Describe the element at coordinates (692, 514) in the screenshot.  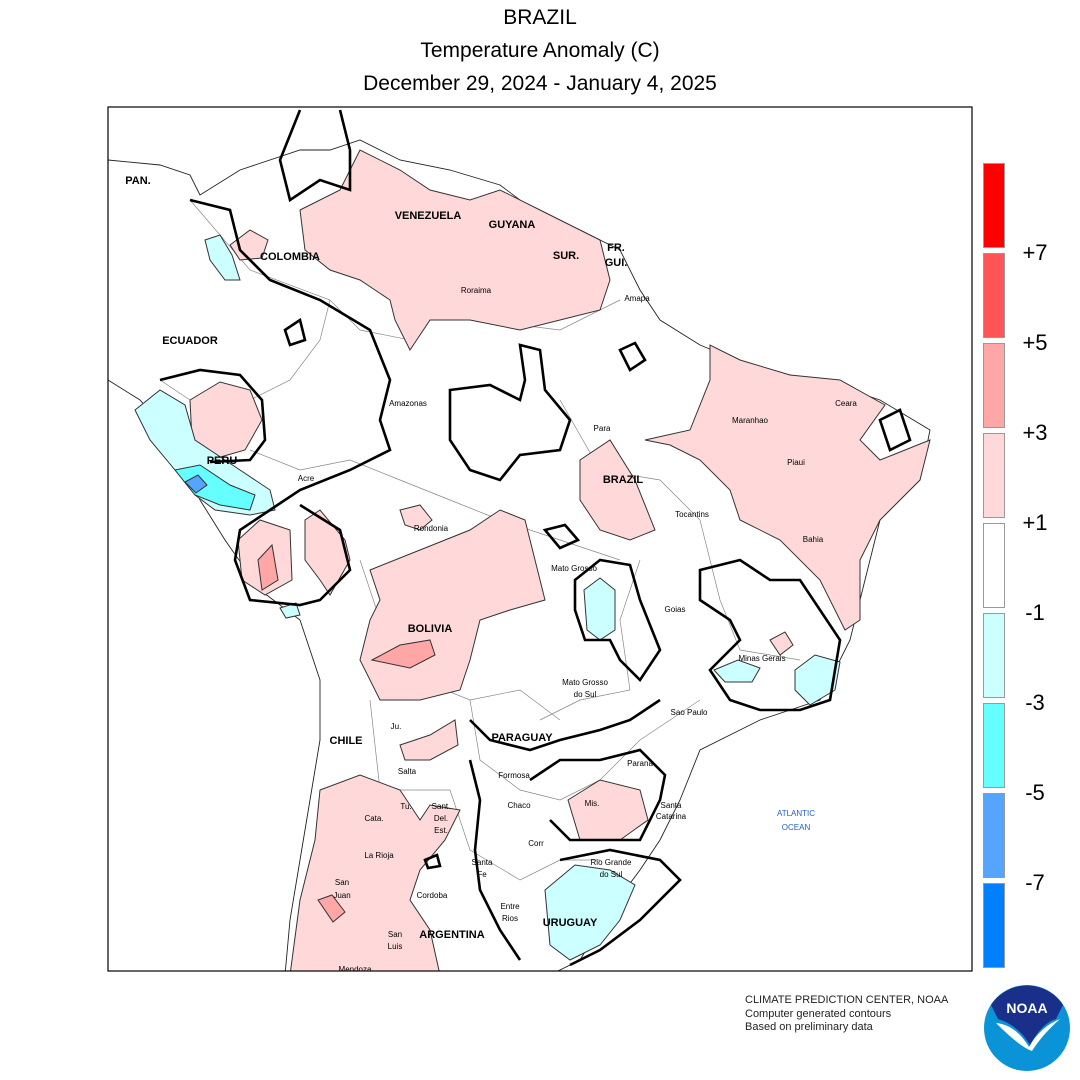
I see `label-tocantins: Tocantins` at that location.